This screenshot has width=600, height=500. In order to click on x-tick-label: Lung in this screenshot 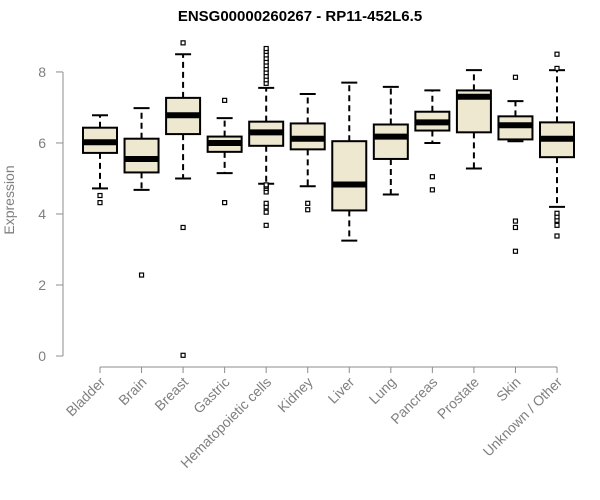, I will do `click(382, 390)`.